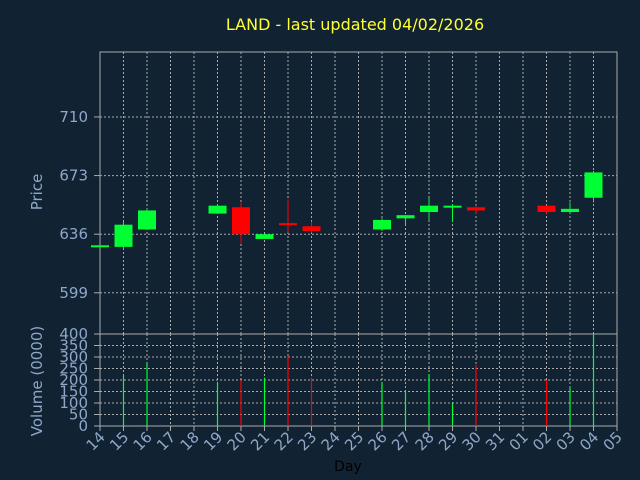 The height and width of the screenshot is (480, 640). Describe the element at coordinates (260, 441) in the screenshot. I see `x-tick-label: 21` at that location.